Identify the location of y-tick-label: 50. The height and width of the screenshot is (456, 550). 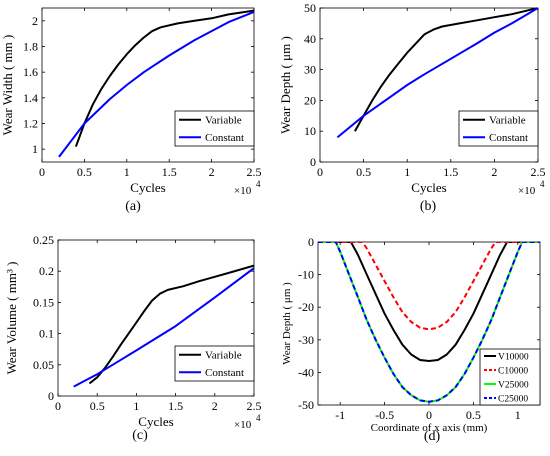
(310, 8).